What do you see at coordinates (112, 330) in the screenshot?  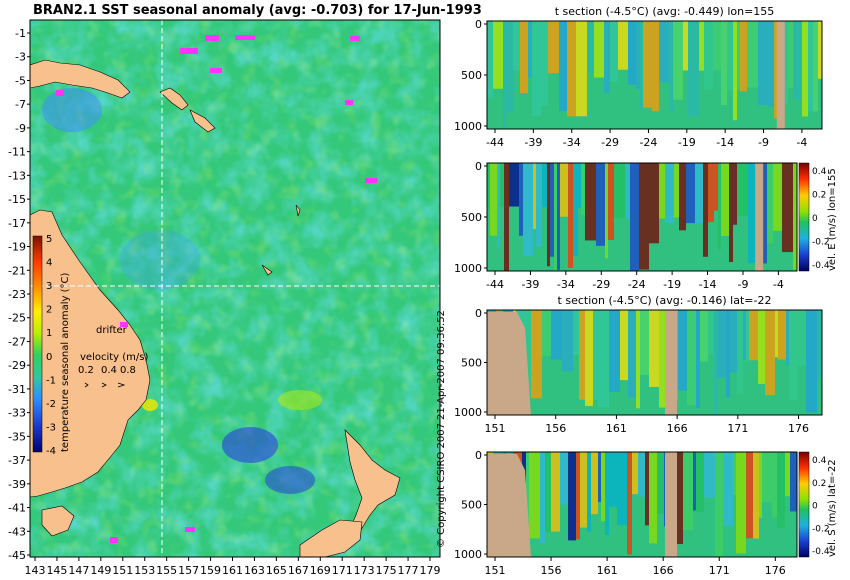 I see `drifter-label: drifter` at bounding box center [112, 330].